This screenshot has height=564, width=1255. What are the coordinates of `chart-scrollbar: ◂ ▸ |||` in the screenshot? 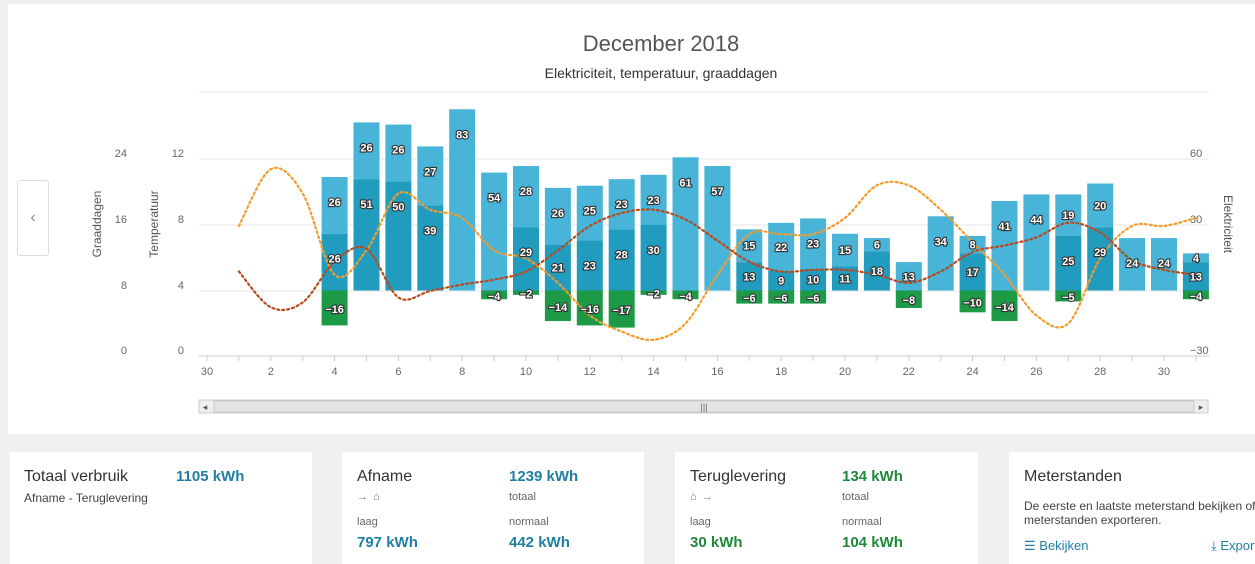 It's located at (703, 406).